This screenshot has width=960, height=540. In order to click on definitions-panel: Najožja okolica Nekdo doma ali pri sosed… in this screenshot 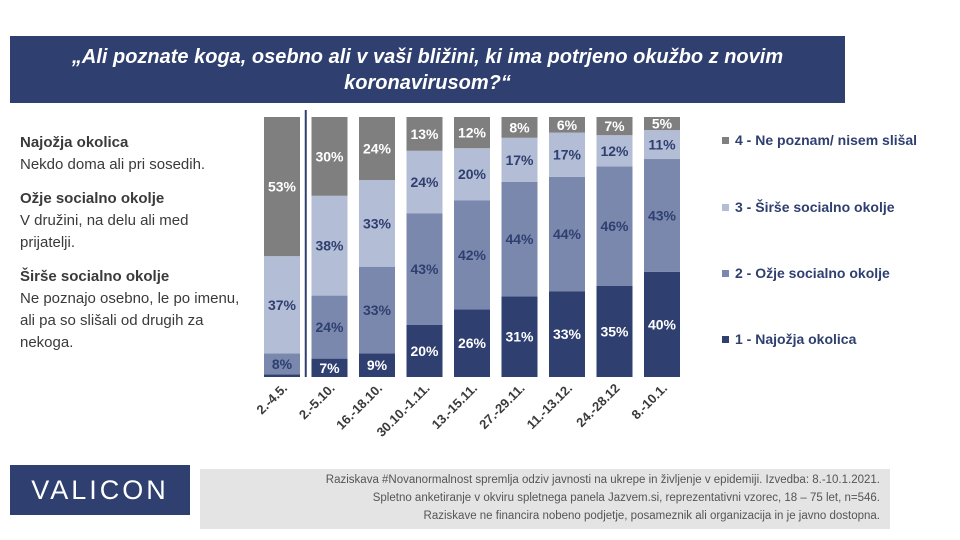, I will do `click(132, 249)`.